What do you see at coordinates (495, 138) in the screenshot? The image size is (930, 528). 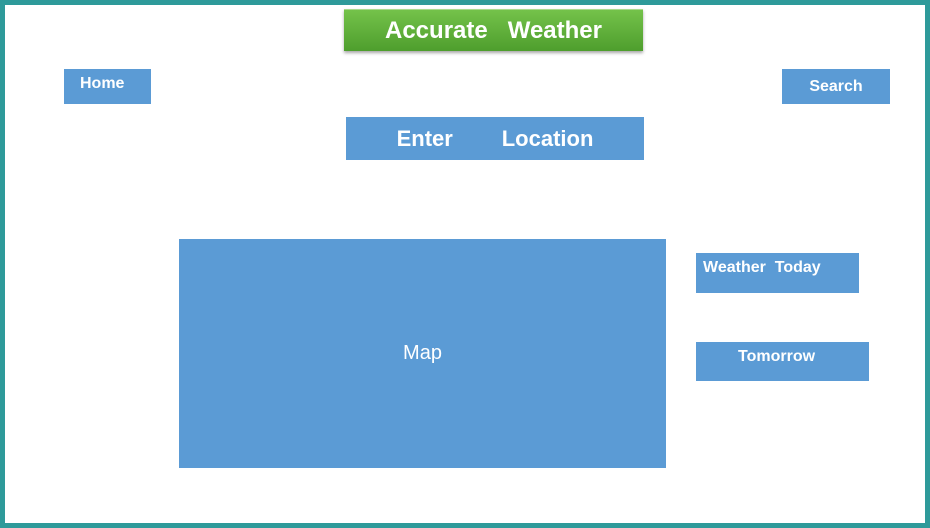 I see `location-input: Enter Location` at bounding box center [495, 138].